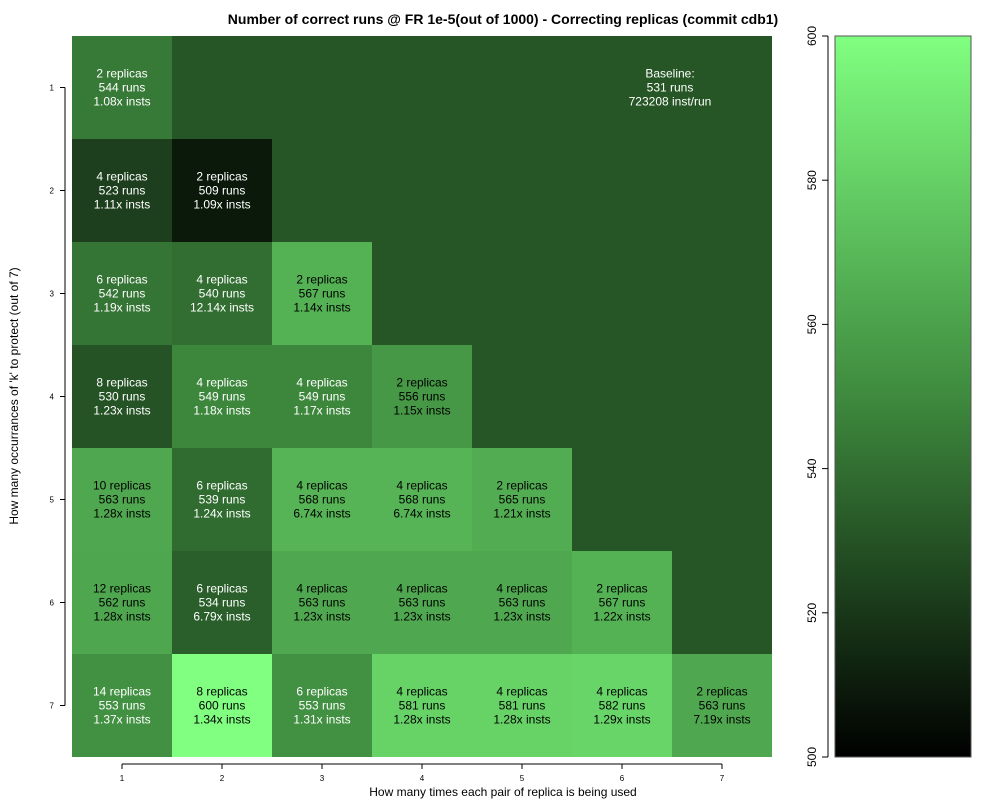 This screenshot has width=1000, height=800. I want to click on cell-label-insts: 1.22x insts, so click(621, 617).